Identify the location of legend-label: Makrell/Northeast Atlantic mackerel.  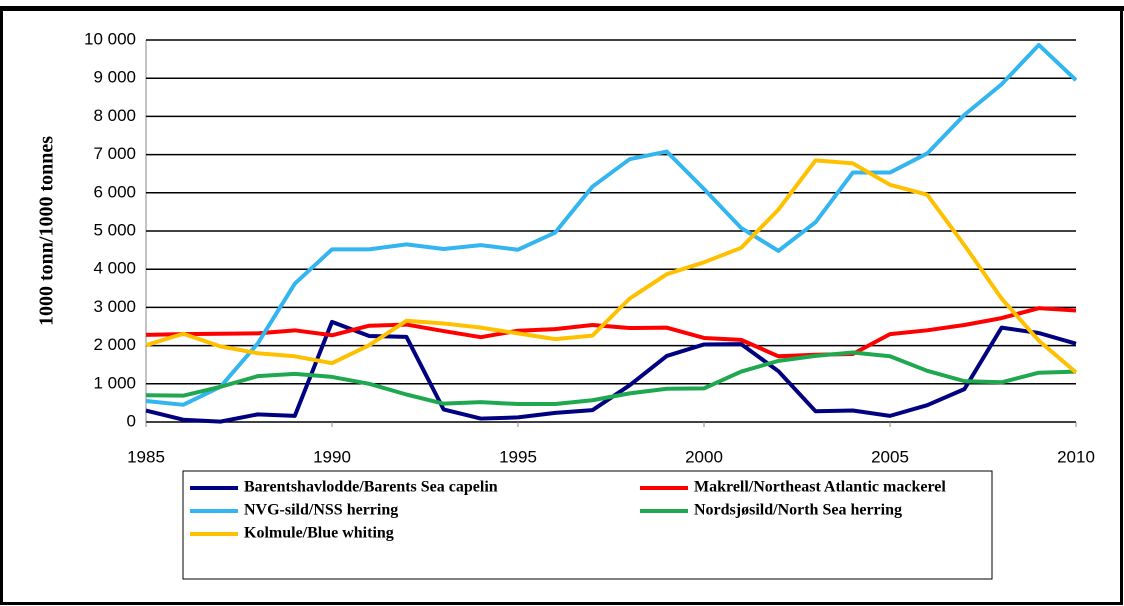
(820, 487).